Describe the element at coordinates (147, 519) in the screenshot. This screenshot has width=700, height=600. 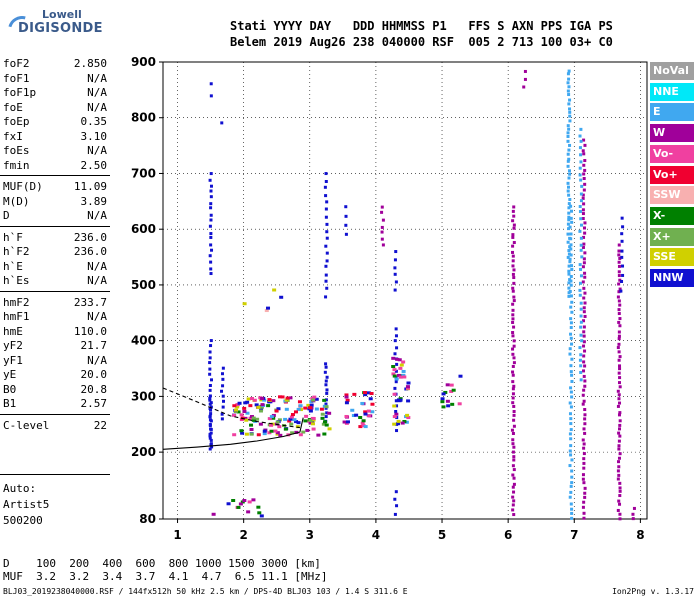
I see `y-tick-label: 80` at that location.